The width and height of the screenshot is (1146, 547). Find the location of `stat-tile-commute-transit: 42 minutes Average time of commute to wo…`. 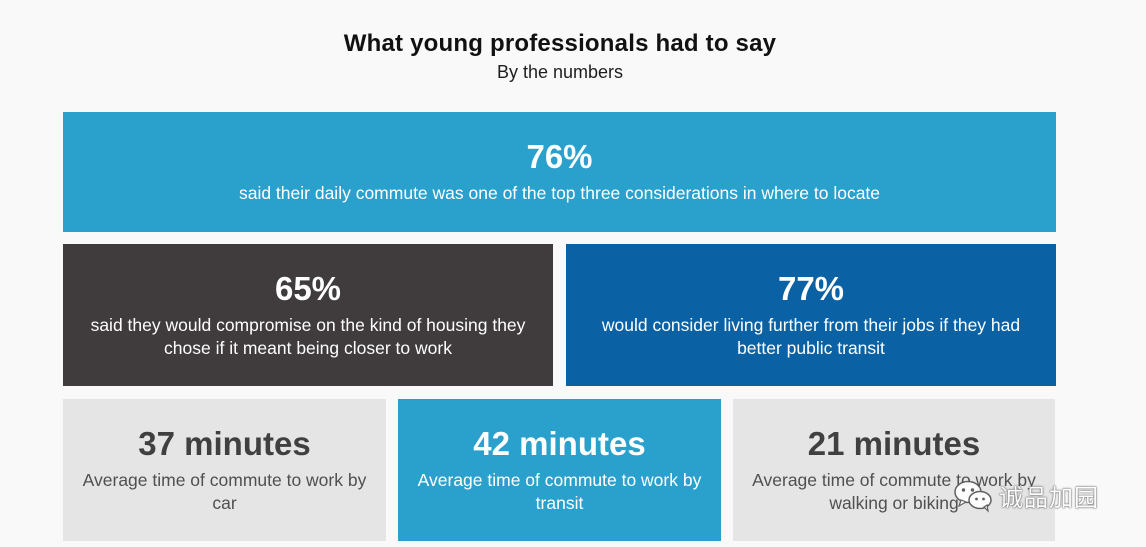

stat-tile-commute-transit: 42 minutes Average time of commute to wo… is located at coordinates (559, 470).